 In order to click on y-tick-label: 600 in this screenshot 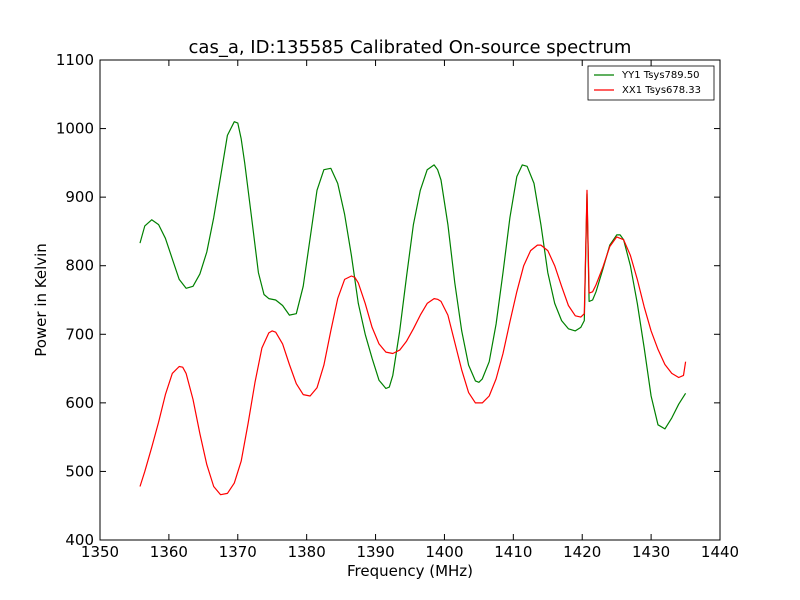, I will do `click(79, 403)`.